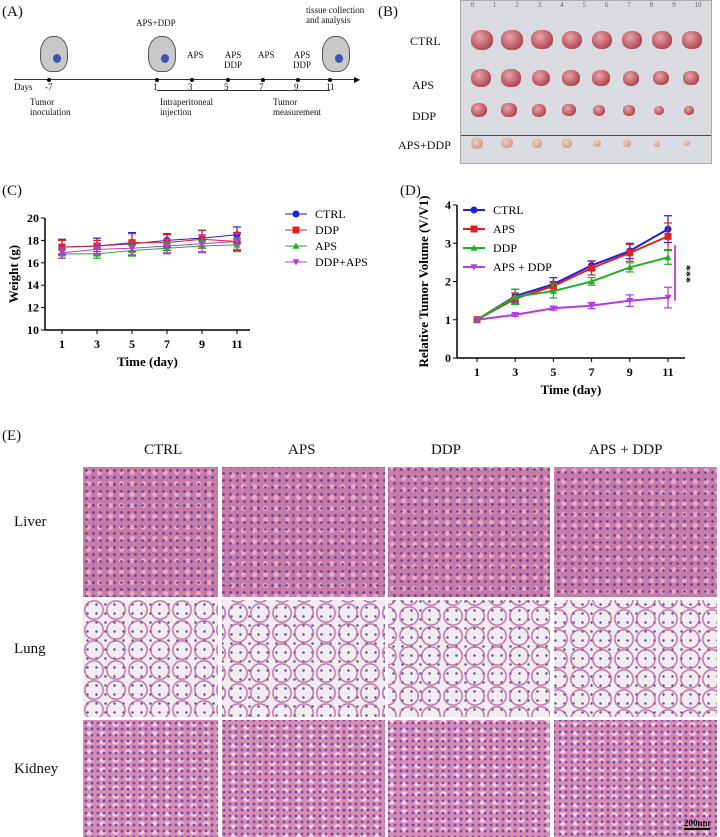 This screenshot has width=720, height=837. I want to click on y-tick-label: 16, so click(33, 263).